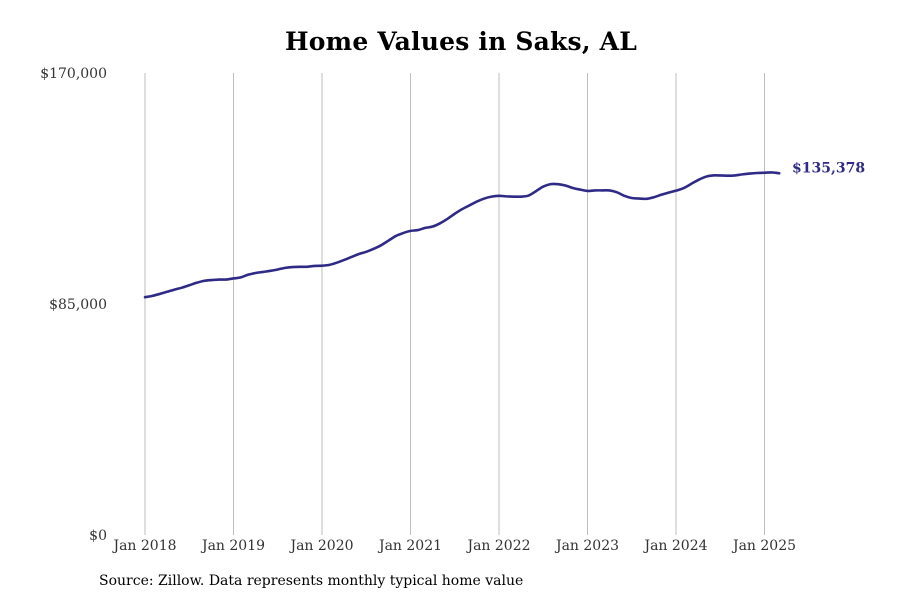  I want to click on end-value-label: $135,378, so click(828, 168).